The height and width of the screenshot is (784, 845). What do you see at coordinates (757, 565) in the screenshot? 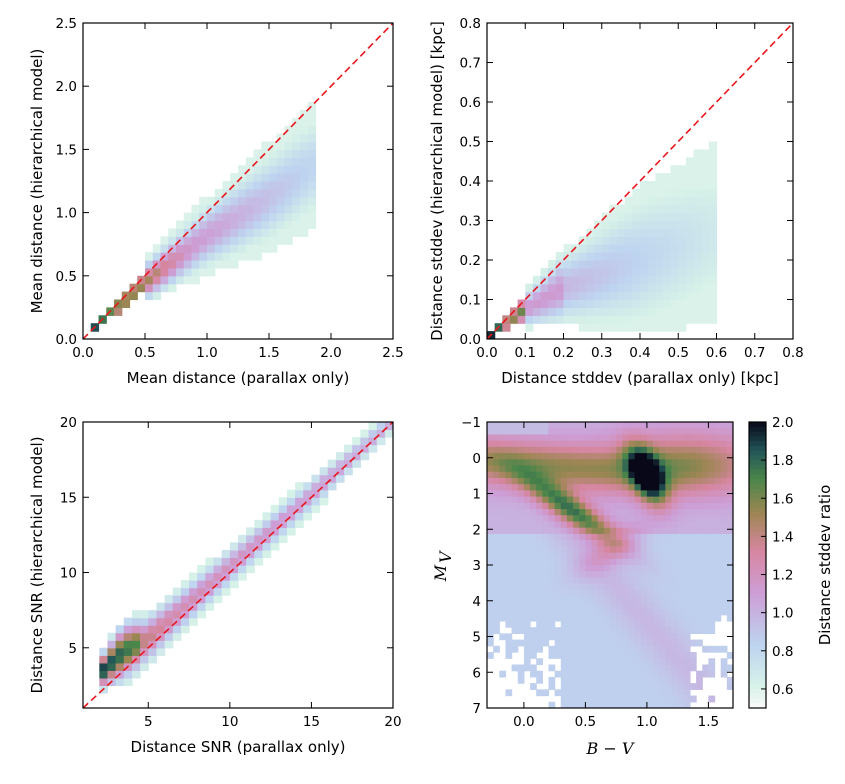
I see `colorbar-frame` at bounding box center [757, 565].